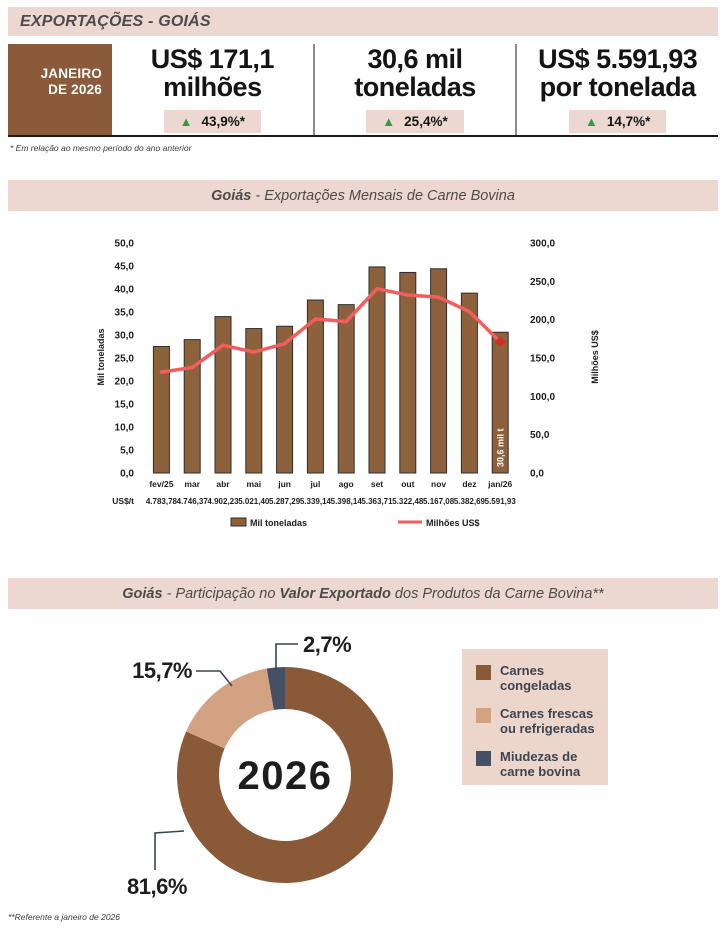 The image size is (726, 933). What do you see at coordinates (125, 336) in the screenshot?
I see `left-axis-tick: 30,0` at bounding box center [125, 336].